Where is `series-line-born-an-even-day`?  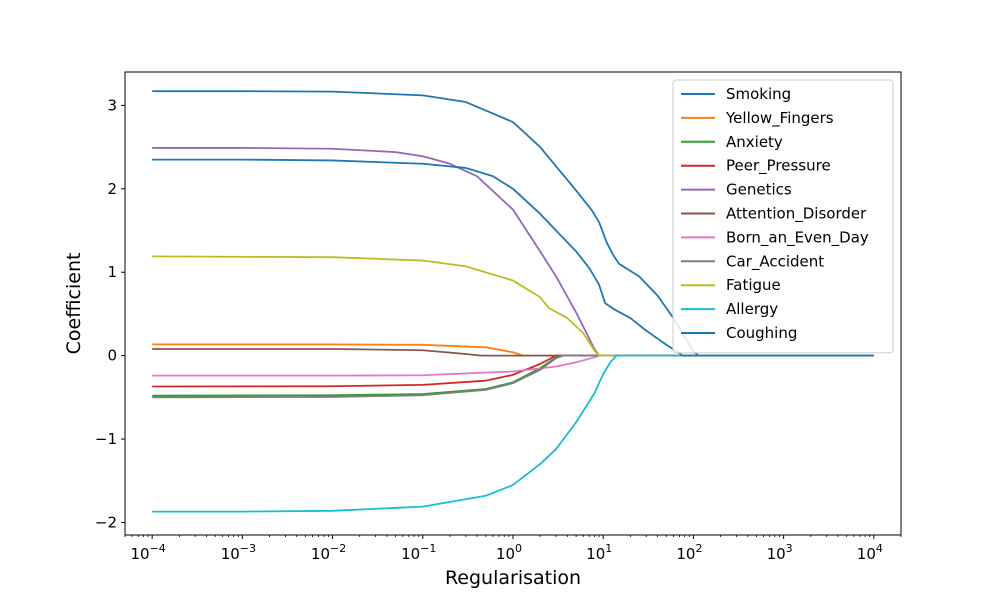 series-line-born-an-even-day is located at coordinates (513, 365).